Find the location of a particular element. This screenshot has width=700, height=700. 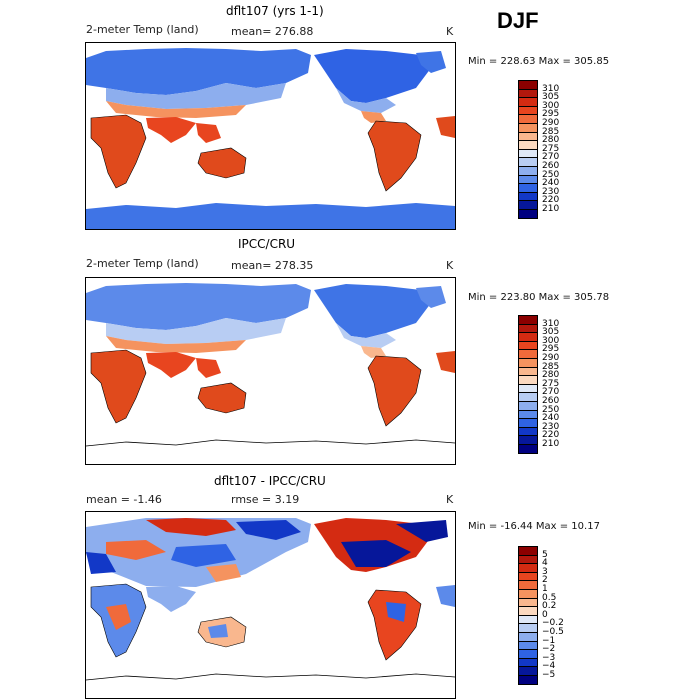

panel1-units: K is located at coordinates (450, 31).